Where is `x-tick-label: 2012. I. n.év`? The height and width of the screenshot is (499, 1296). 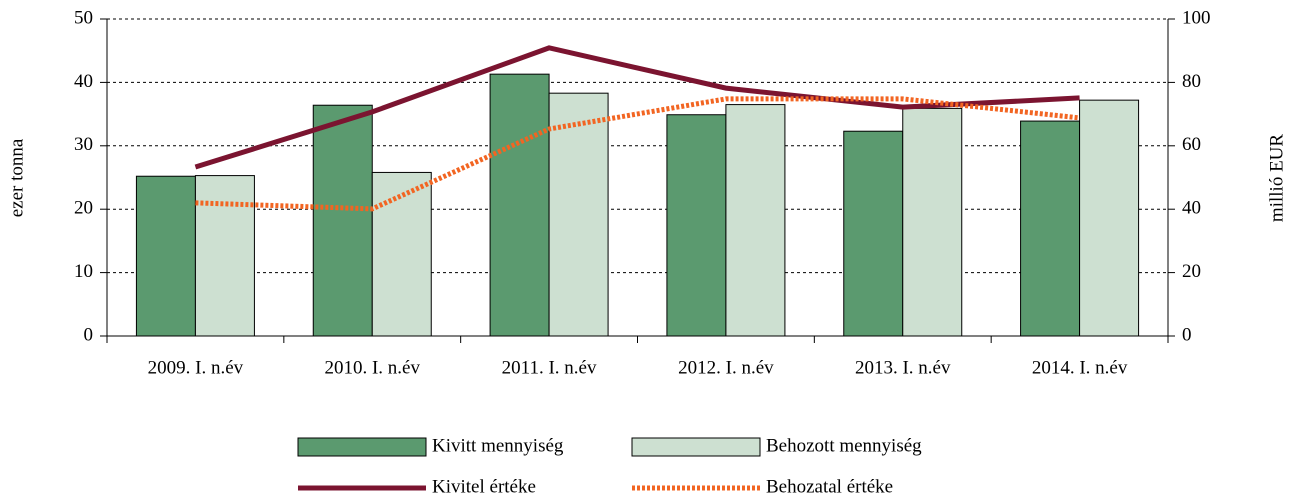 x-tick-label: 2012. I. n.év is located at coordinates (726, 367).